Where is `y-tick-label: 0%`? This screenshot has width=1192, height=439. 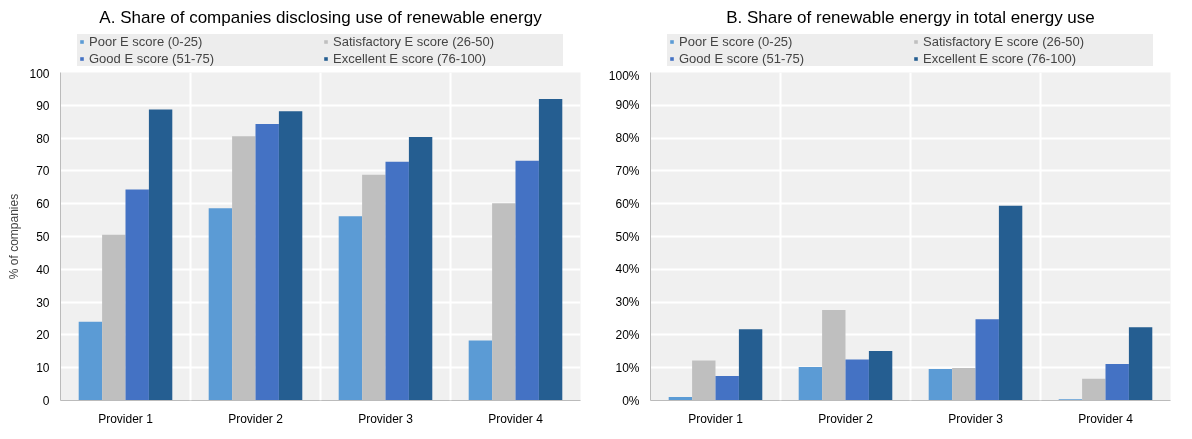 y-tick-label: 0% is located at coordinates (631, 400).